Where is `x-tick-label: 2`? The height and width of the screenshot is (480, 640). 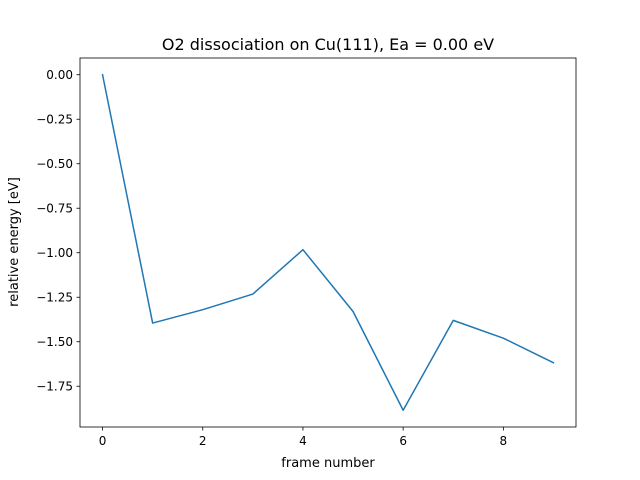
x-tick-label: 2 is located at coordinates (203, 441).